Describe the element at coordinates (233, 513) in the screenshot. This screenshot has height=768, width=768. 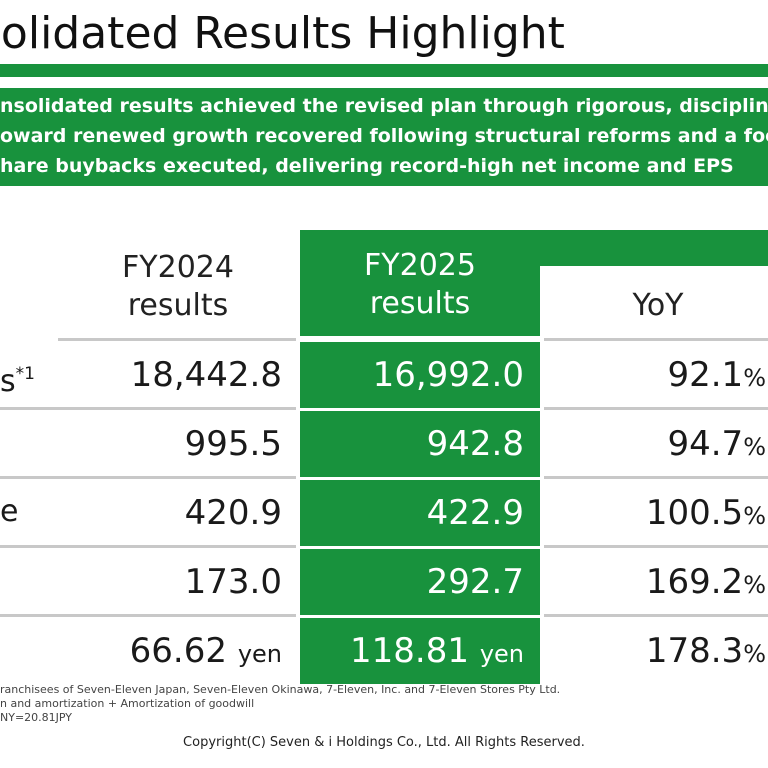
I see `fy2024-value: 420.9` at that location.